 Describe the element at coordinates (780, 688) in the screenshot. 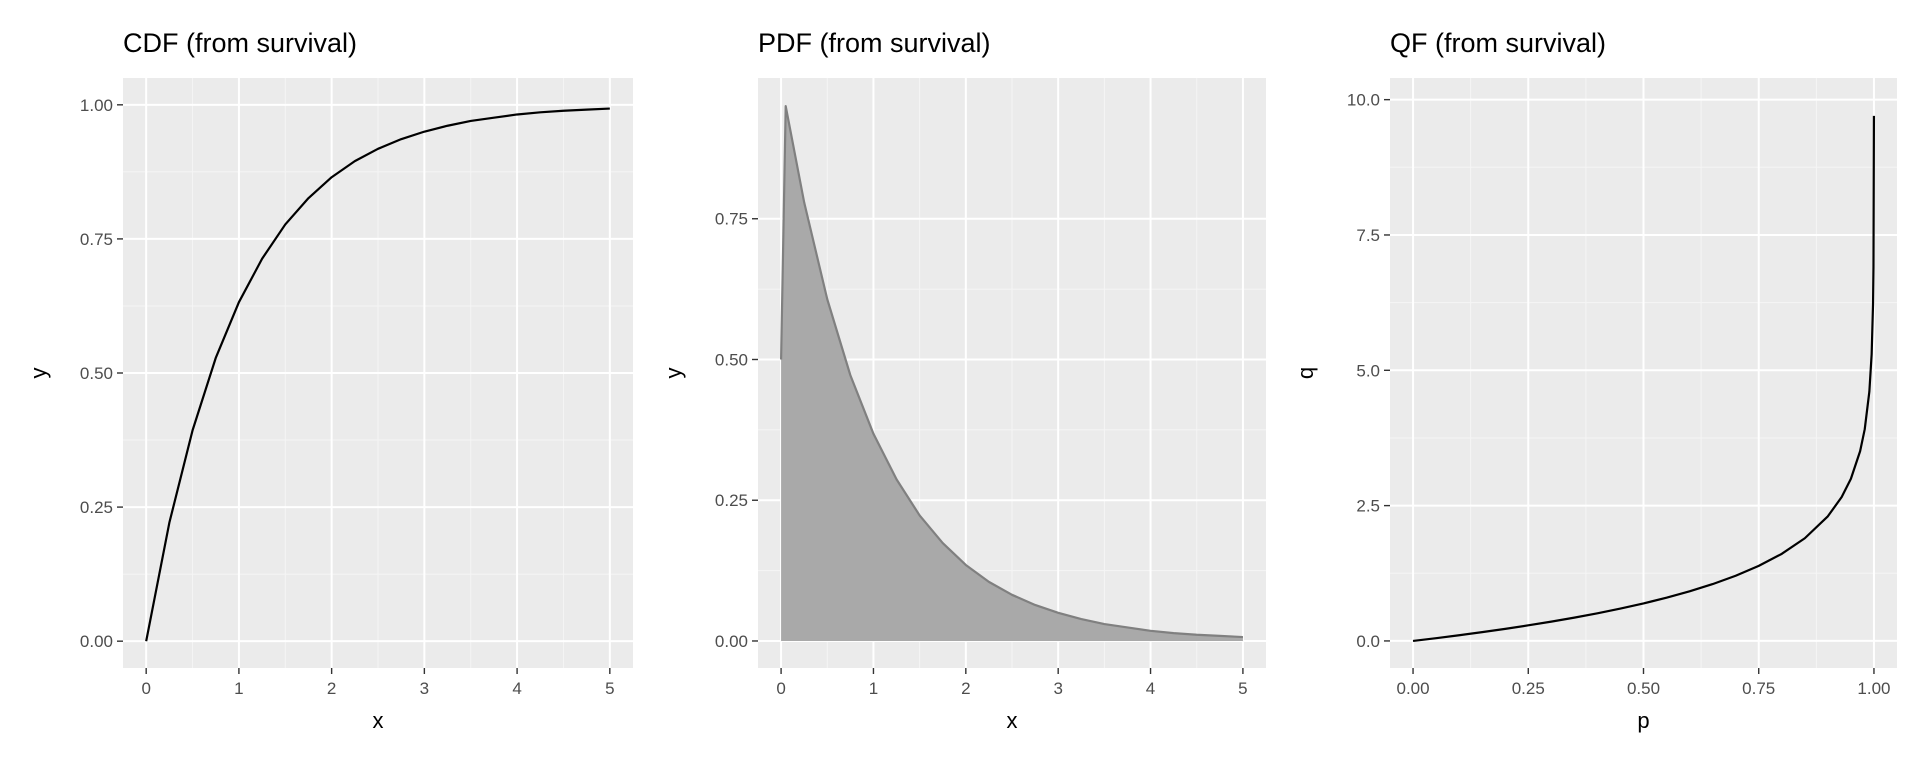

I see `pdf-x-tick-label: 0` at that location.